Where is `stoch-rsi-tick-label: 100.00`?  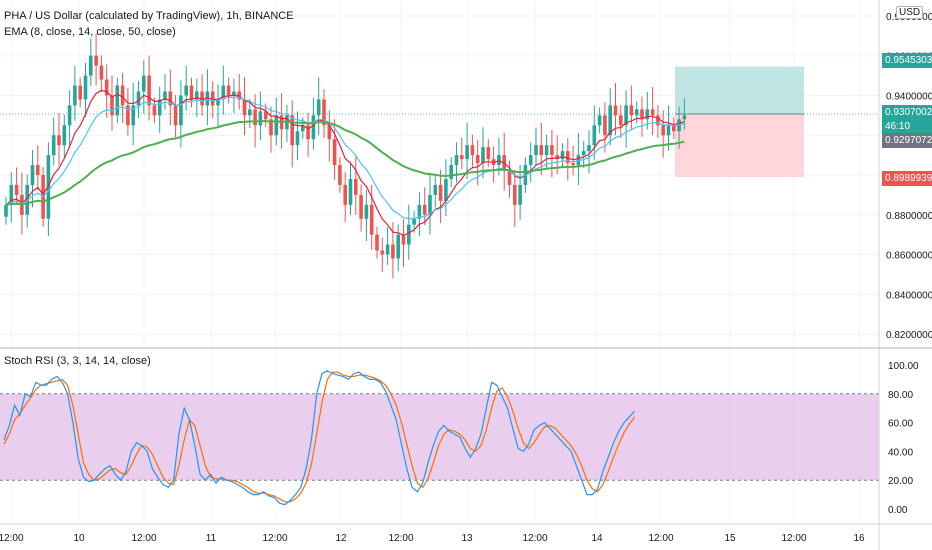
stoch-rsi-tick-label: 100.00 is located at coordinates (903, 366).